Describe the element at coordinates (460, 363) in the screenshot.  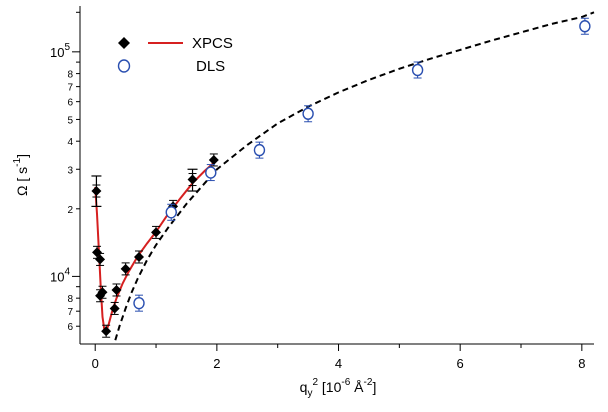
I see `x-tick-label: 6` at that location.